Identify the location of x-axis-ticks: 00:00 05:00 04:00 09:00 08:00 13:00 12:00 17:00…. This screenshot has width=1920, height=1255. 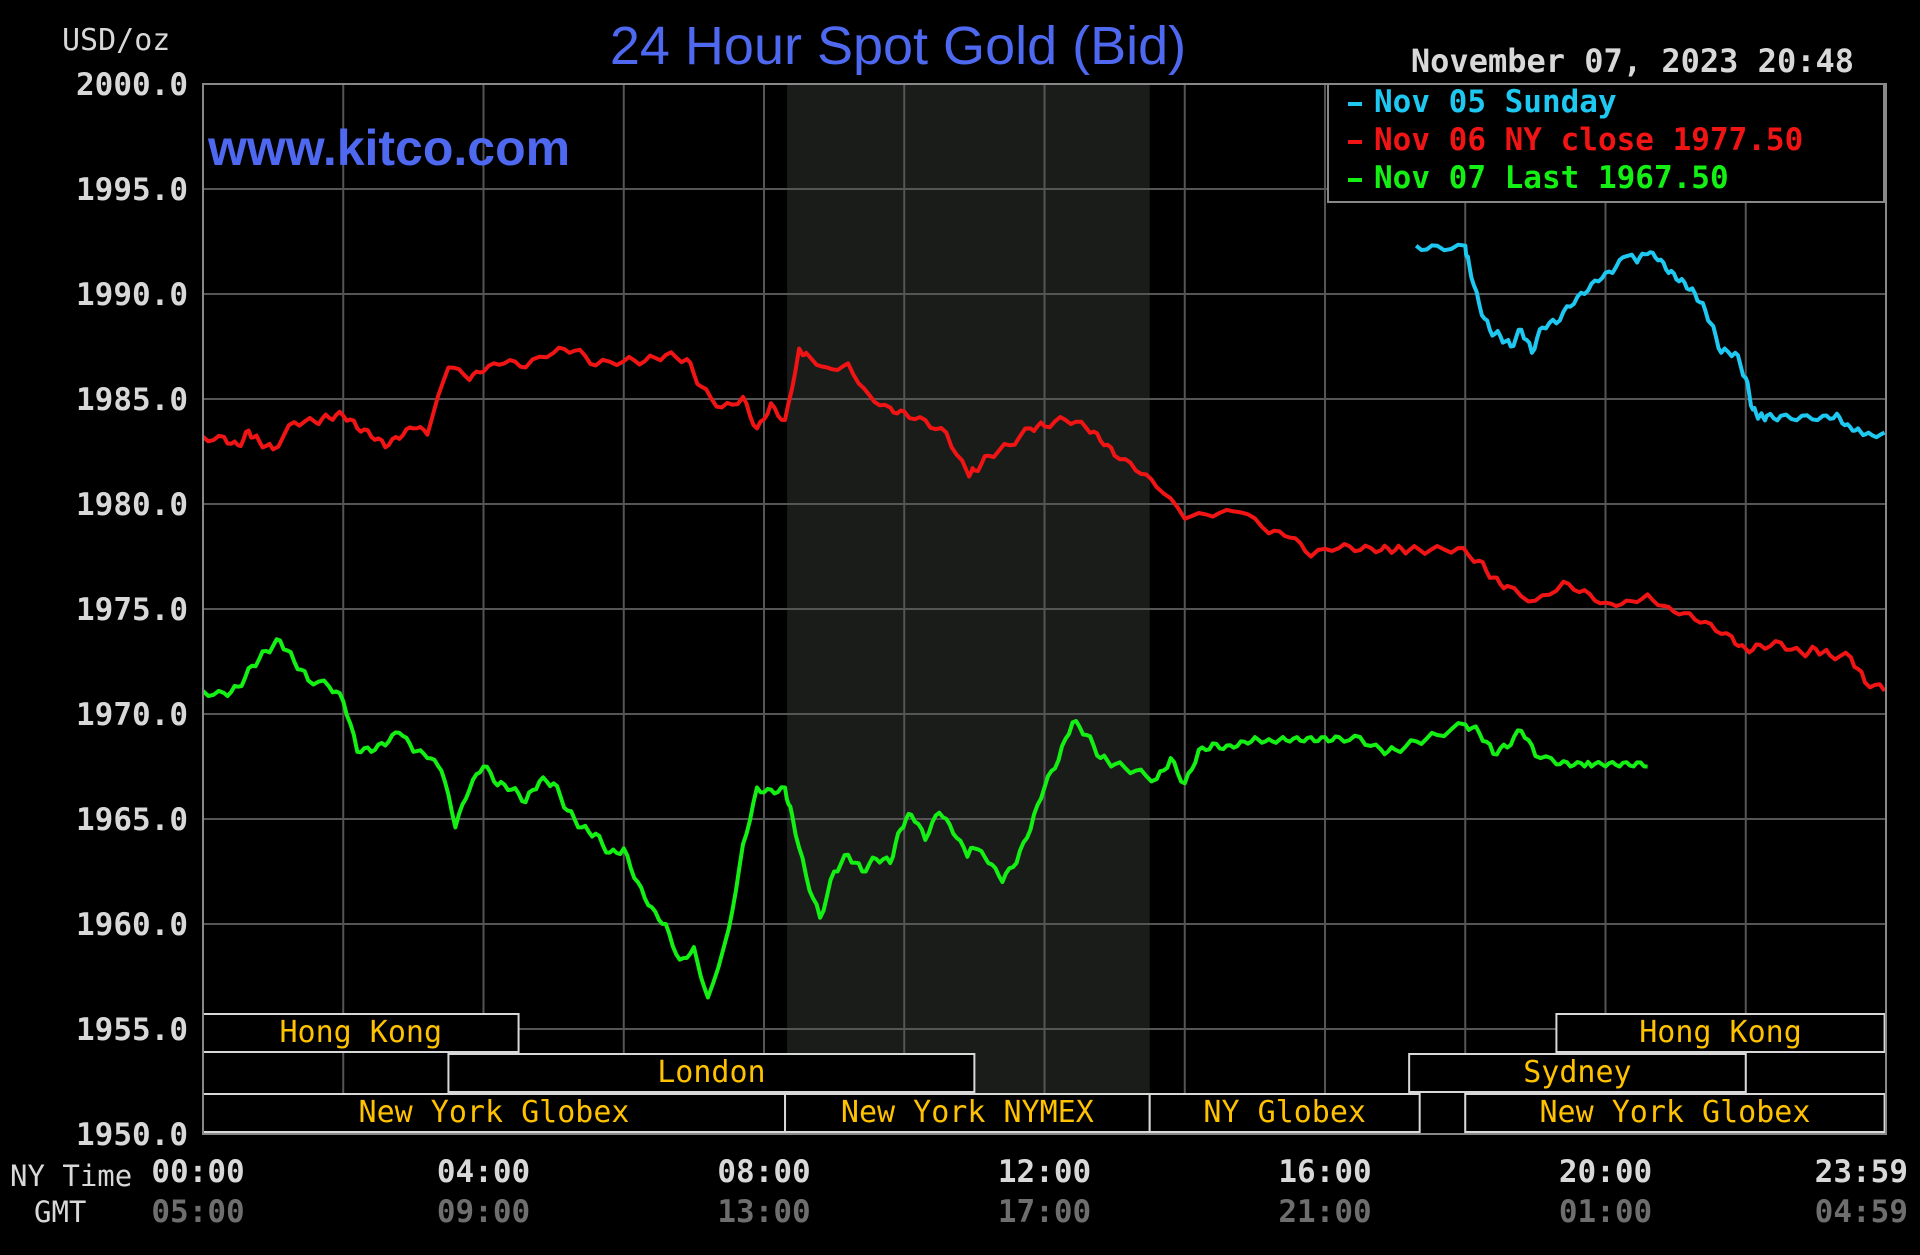
(1029, 1192).